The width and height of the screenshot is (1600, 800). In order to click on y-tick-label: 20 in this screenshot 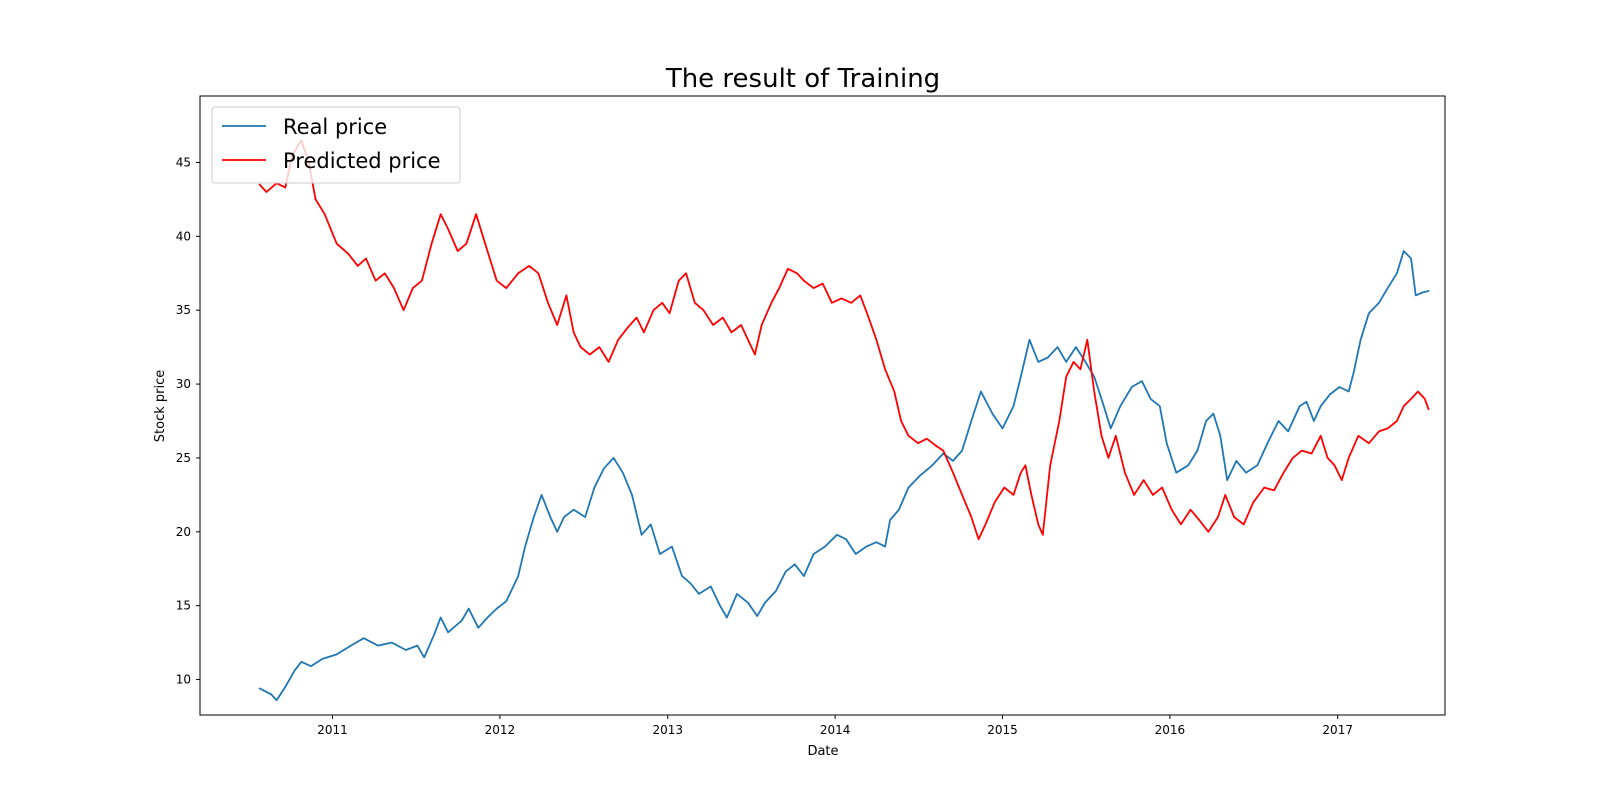, I will do `click(183, 532)`.